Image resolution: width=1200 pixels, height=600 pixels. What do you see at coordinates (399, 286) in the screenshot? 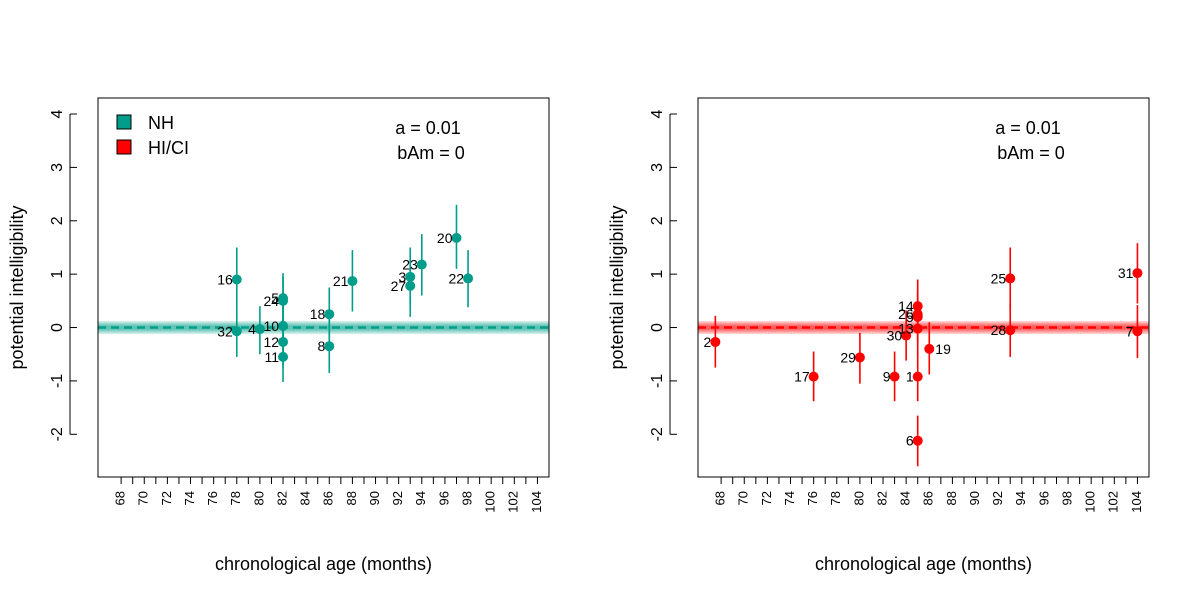
I see `point-label-27: 27` at bounding box center [399, 286].